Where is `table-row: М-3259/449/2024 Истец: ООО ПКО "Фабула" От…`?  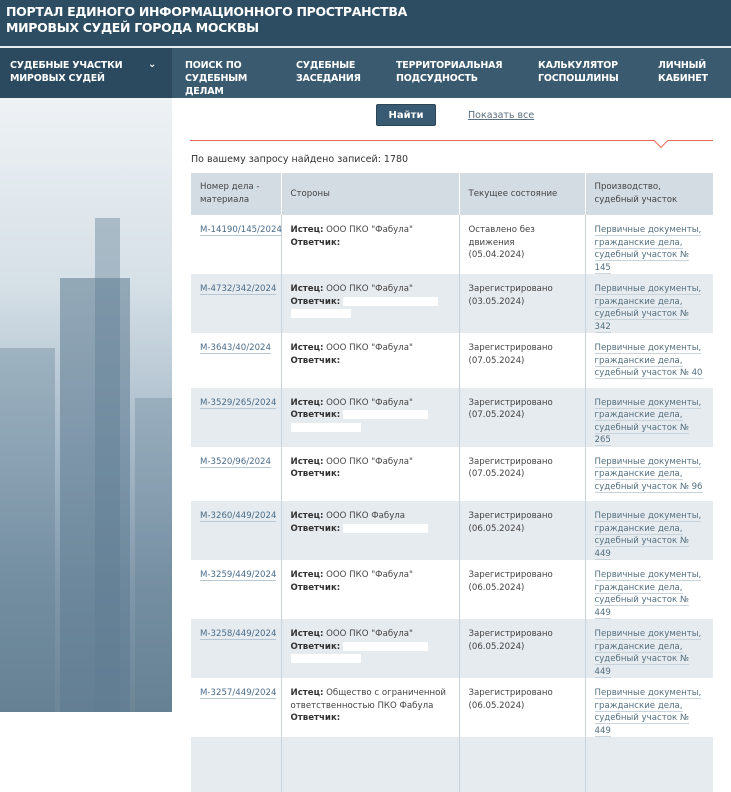 table-row: М-3259/449/2024 Истец: ООО ПКО "Фабула" От… is located at coordinates (452, 589).